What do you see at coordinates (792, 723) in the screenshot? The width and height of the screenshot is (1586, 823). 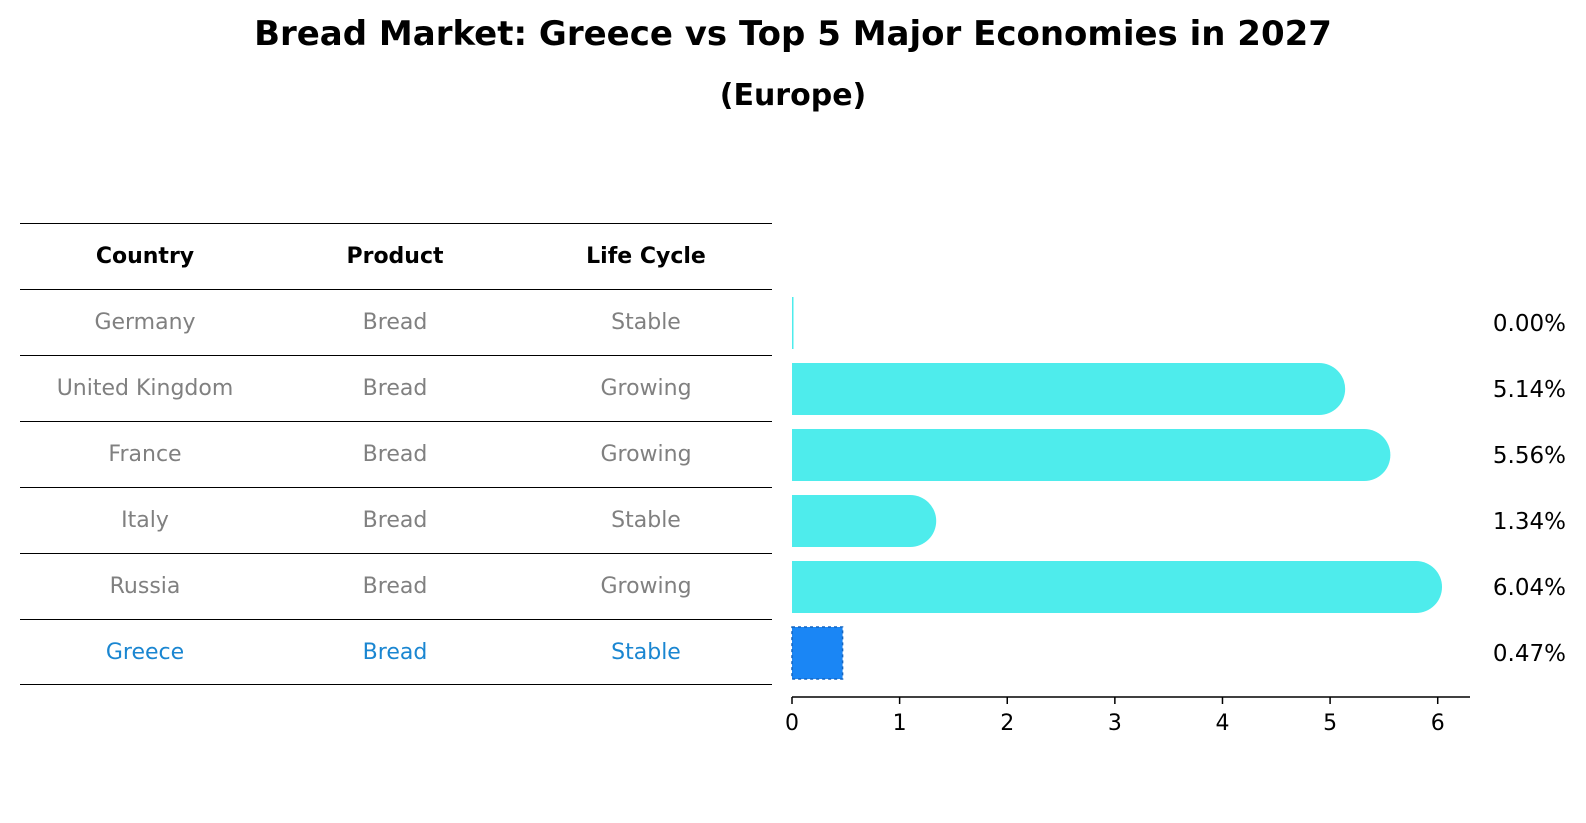 I see `x-tick-label: 0` at bounding box center [792, 723].